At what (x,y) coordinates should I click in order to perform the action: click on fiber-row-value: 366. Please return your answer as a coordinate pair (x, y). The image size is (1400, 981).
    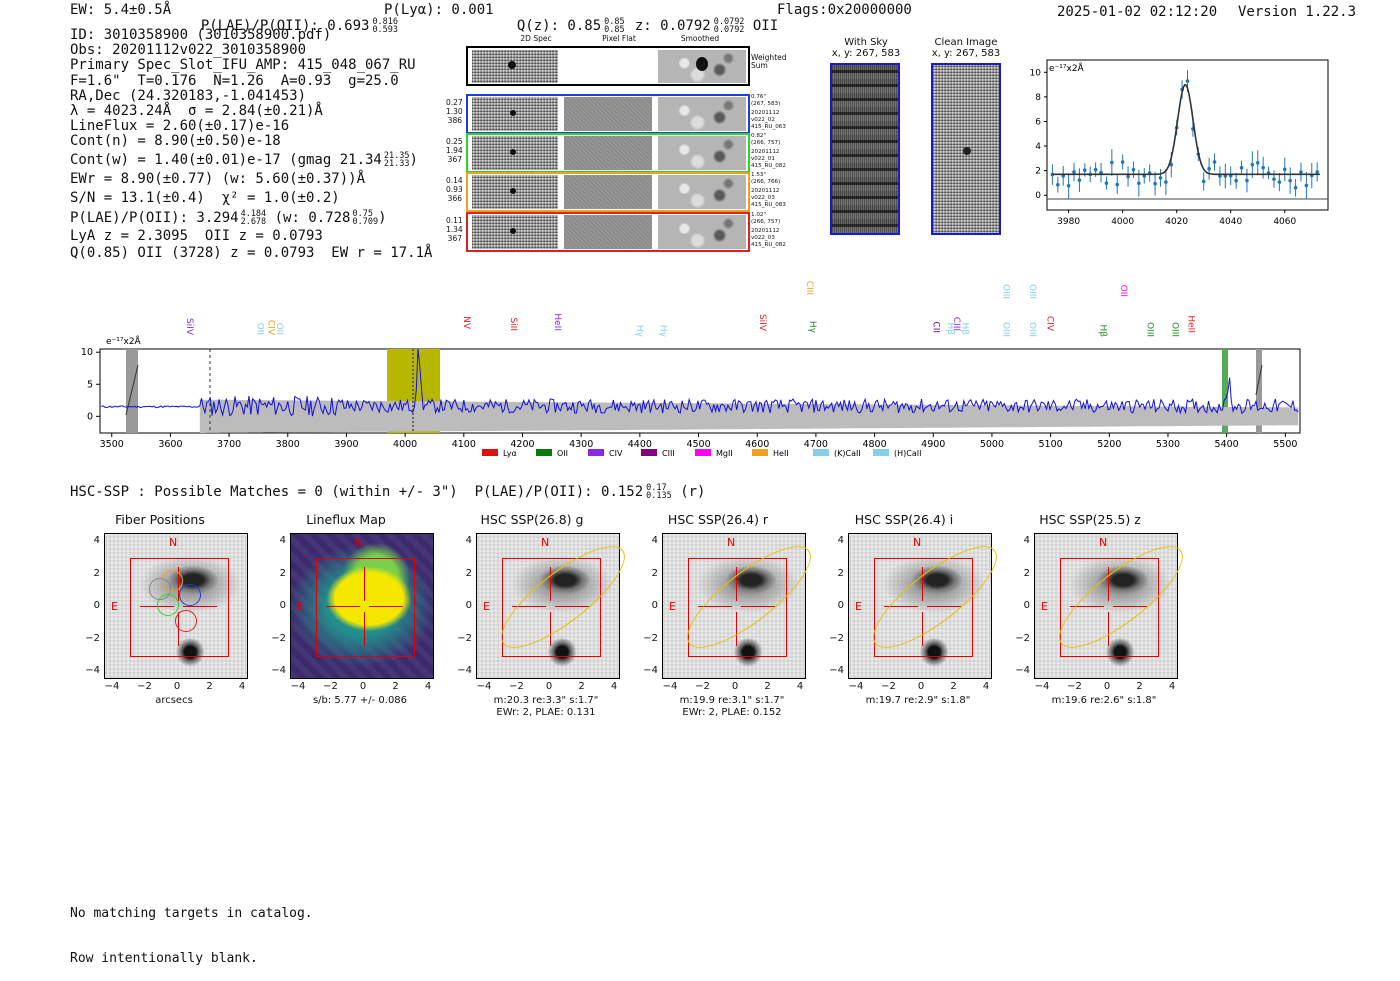
    Looking at the image, I should click on (454, 198).